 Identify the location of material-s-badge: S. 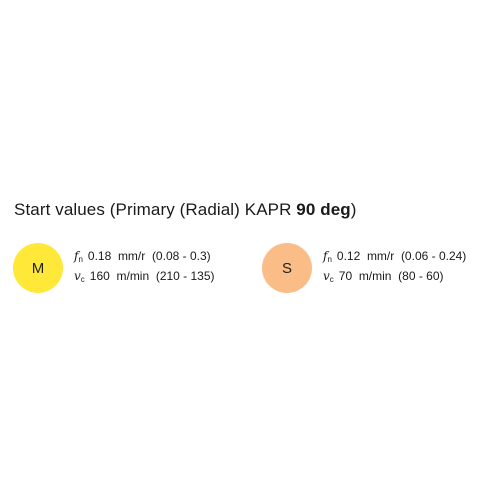
(287, 268).